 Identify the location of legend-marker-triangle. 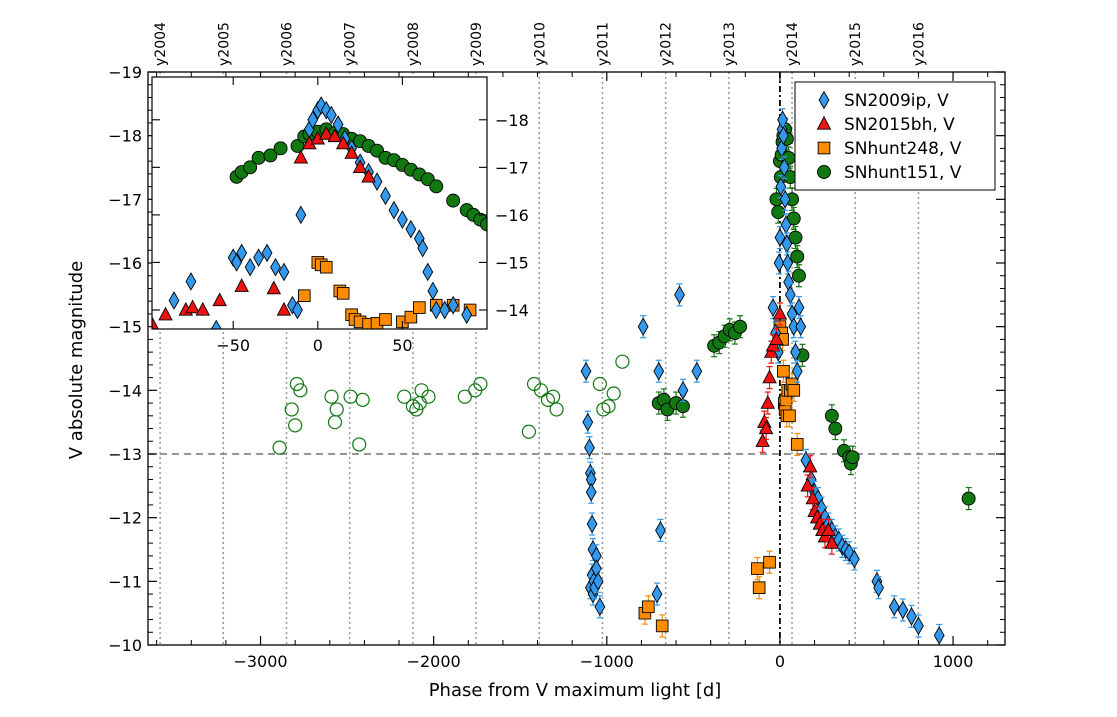
(824, 122).